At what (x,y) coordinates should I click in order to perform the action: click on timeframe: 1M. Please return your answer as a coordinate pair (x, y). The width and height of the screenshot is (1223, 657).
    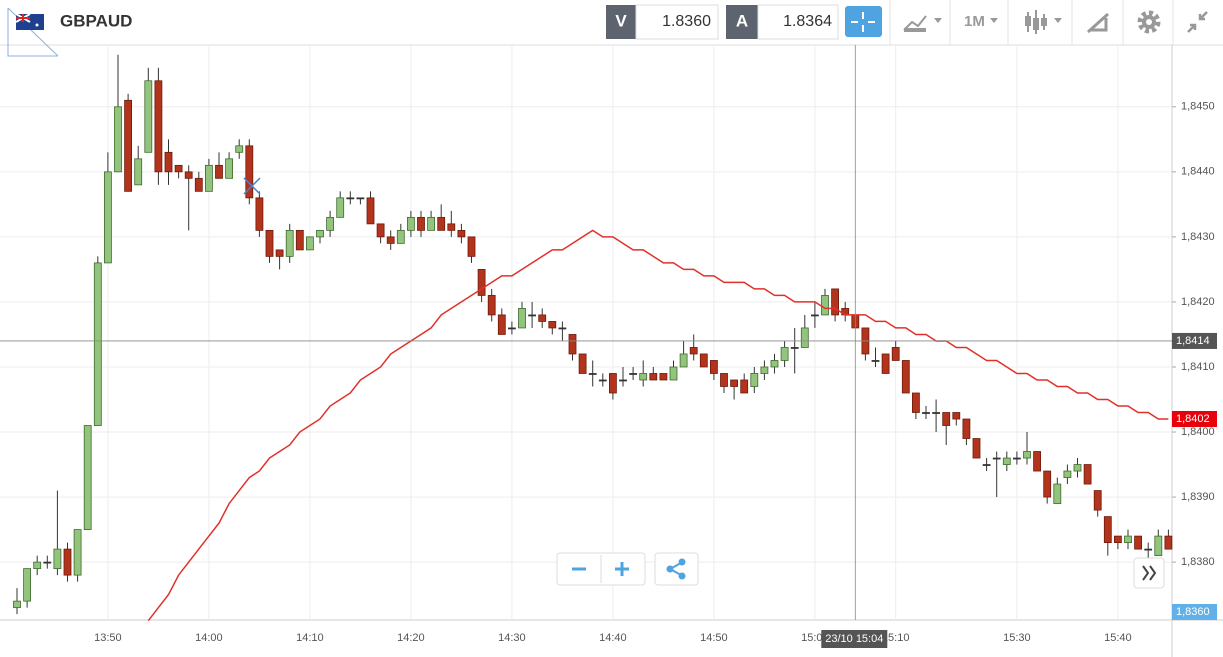
    Looking at the image, I should click on (974, 21).